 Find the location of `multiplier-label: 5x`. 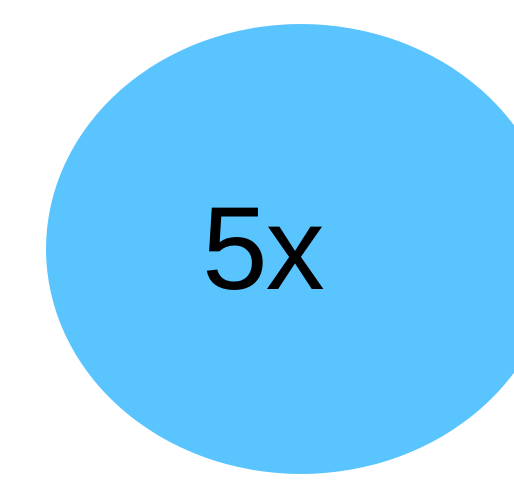

multiplier-label: 5x is located at coordinates (263, 249).